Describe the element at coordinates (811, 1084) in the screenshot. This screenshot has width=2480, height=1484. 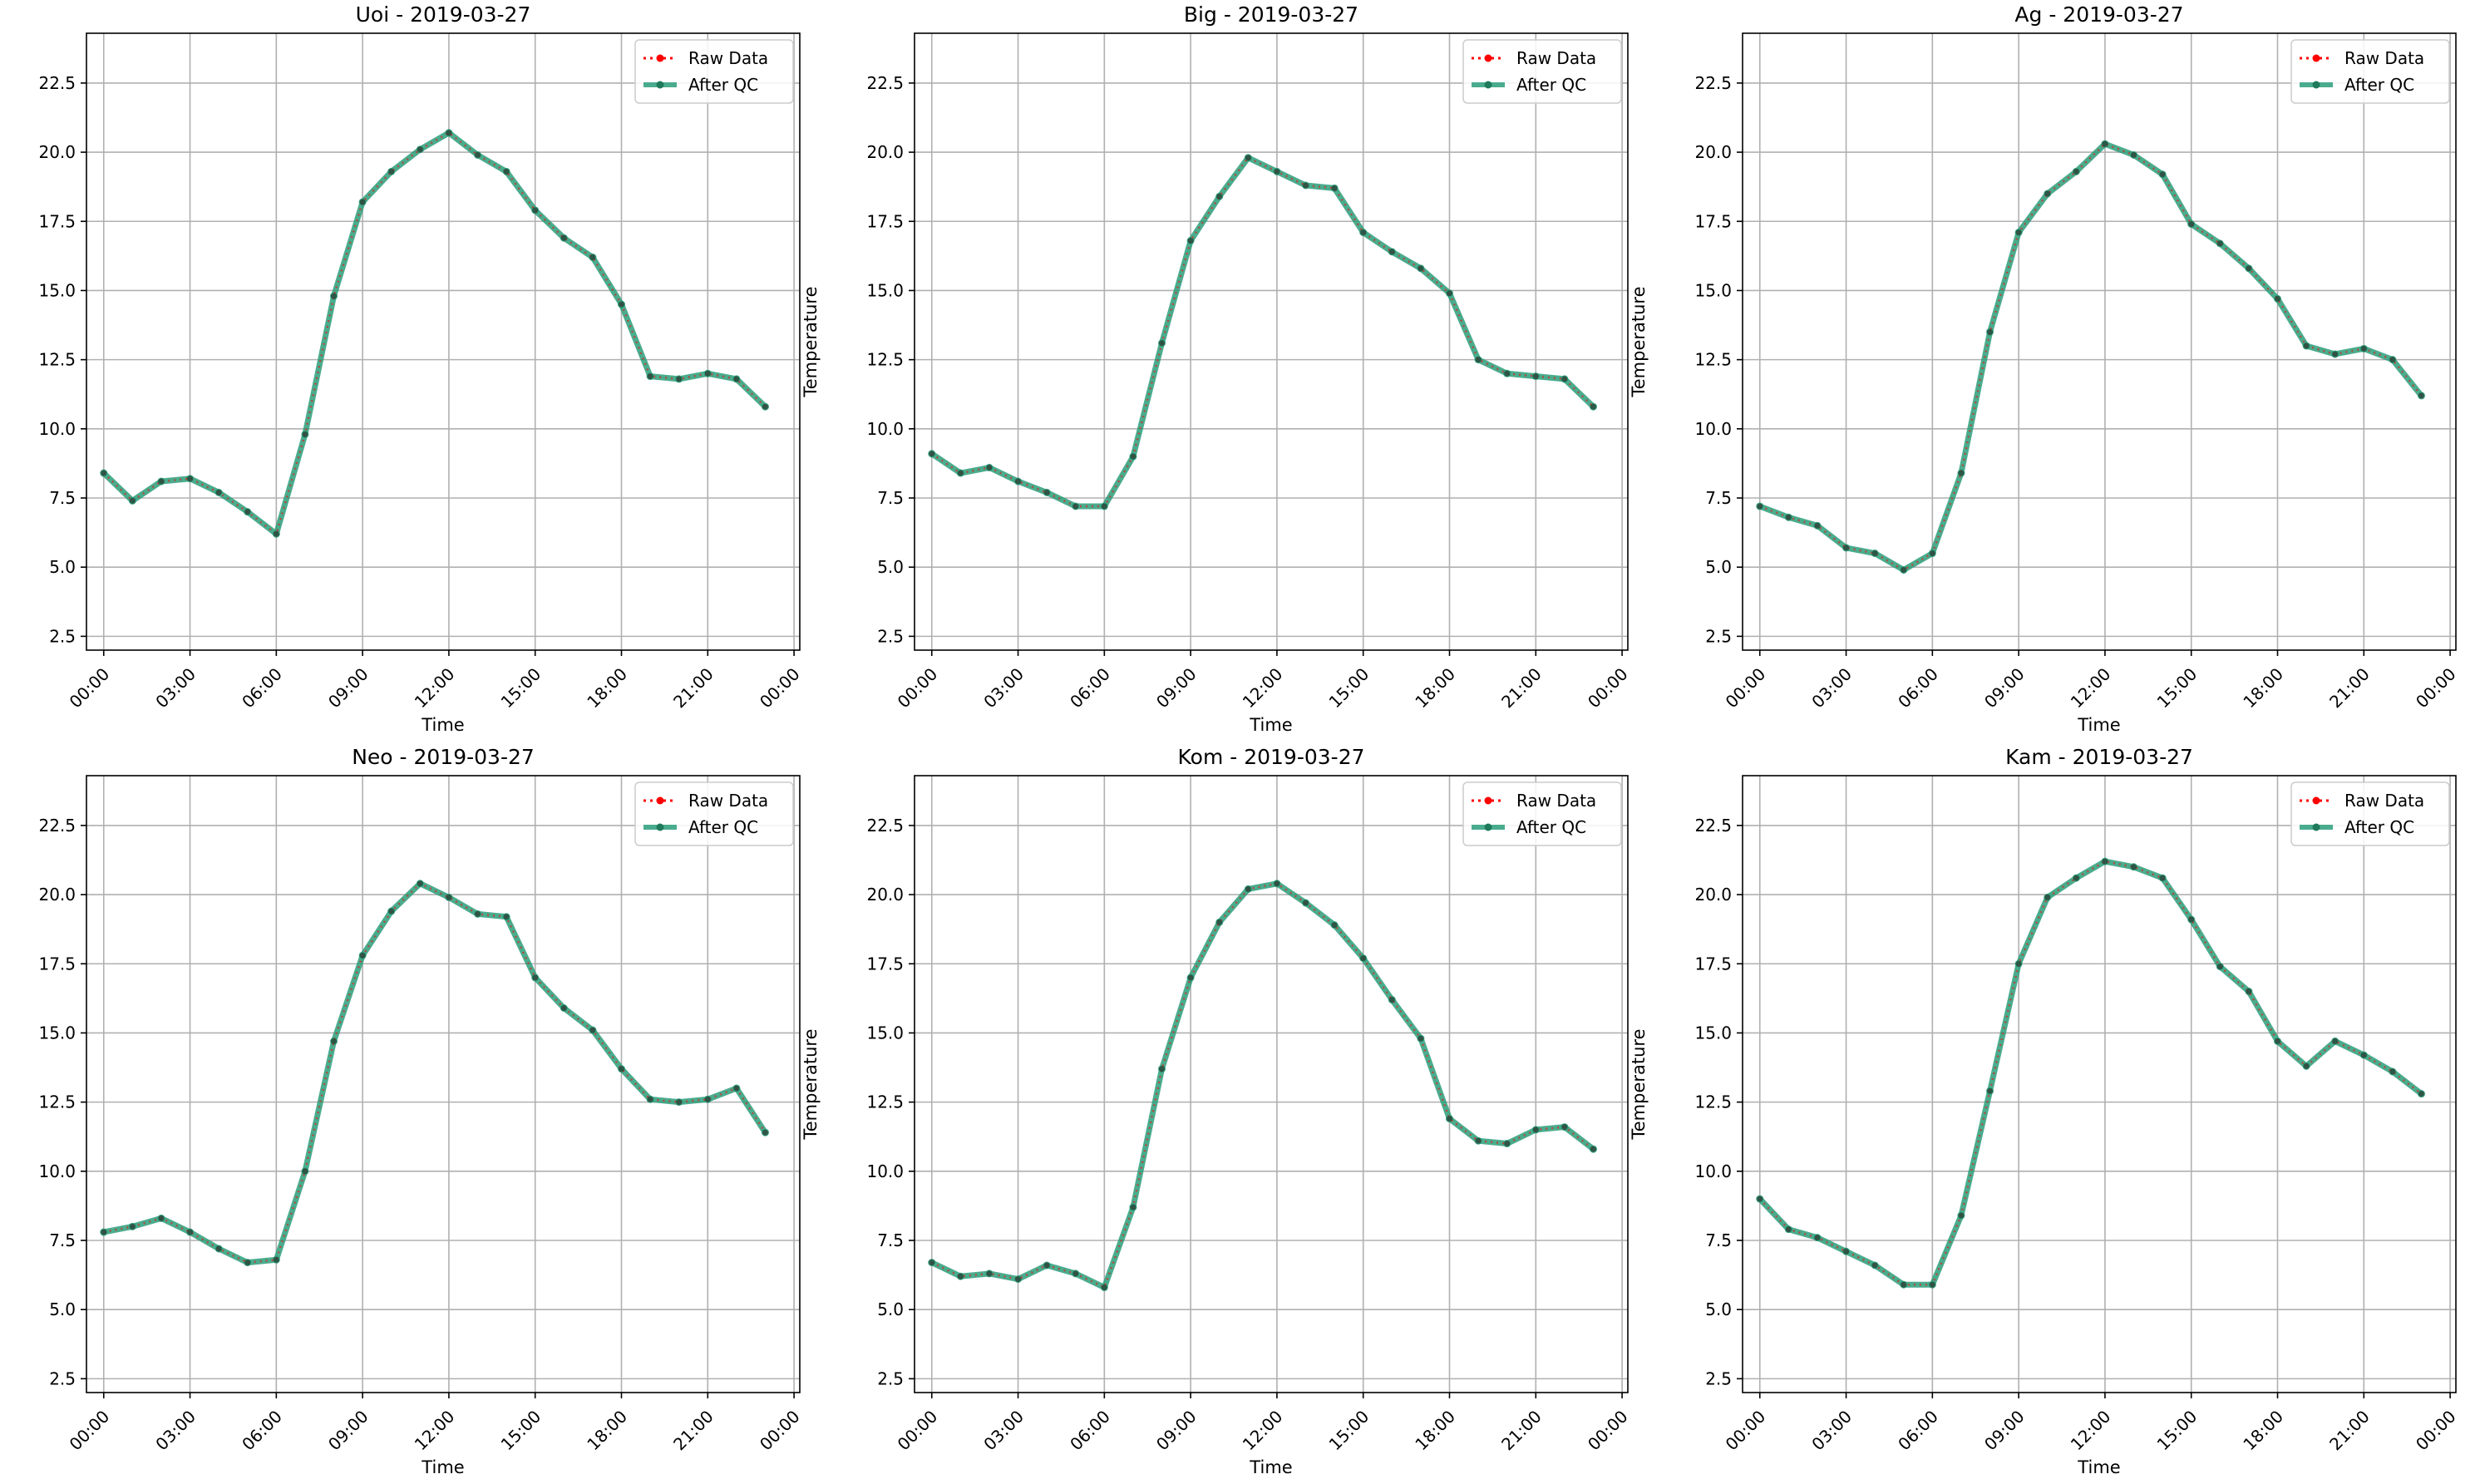
I see `y-axis-label: Temperature` at that location.